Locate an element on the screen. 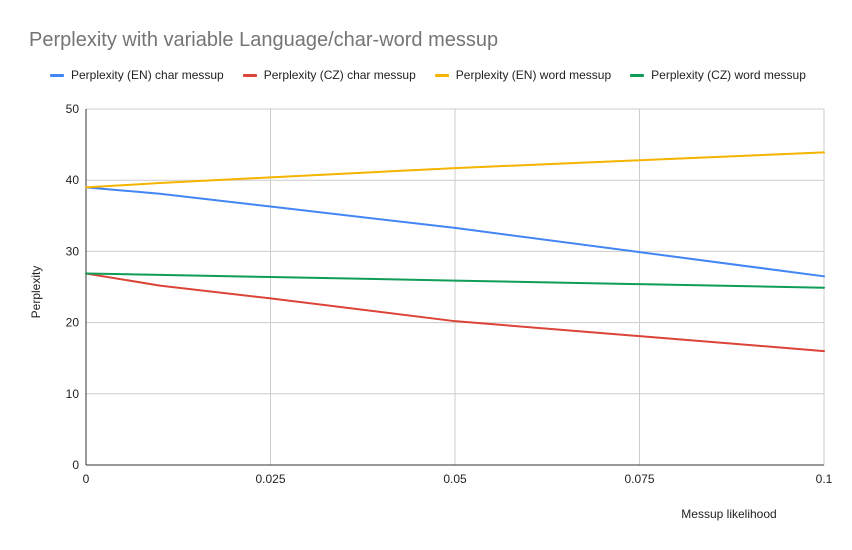 The height and width of the screenshot is (550, 852). legend-label: Perplexity (EN) char messup is located at coordinates (147, 75).